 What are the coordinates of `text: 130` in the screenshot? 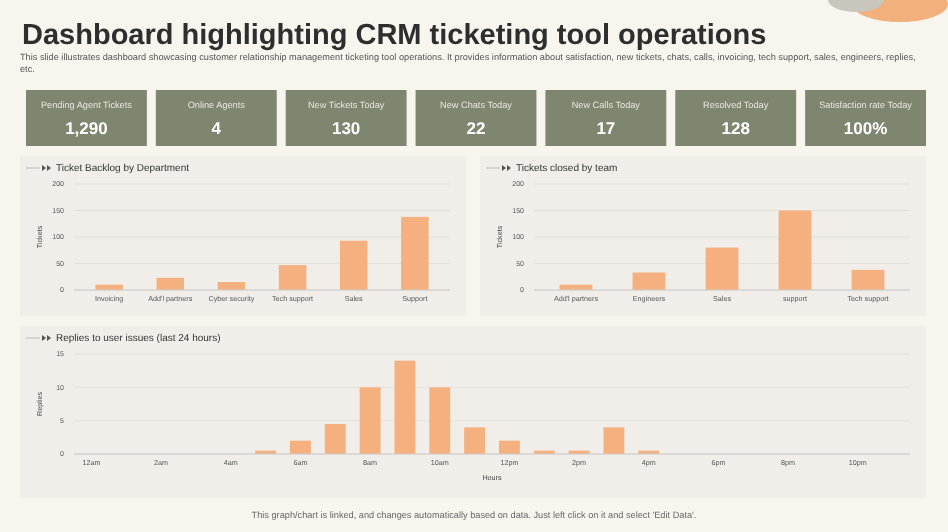 It's located at (346, 128).